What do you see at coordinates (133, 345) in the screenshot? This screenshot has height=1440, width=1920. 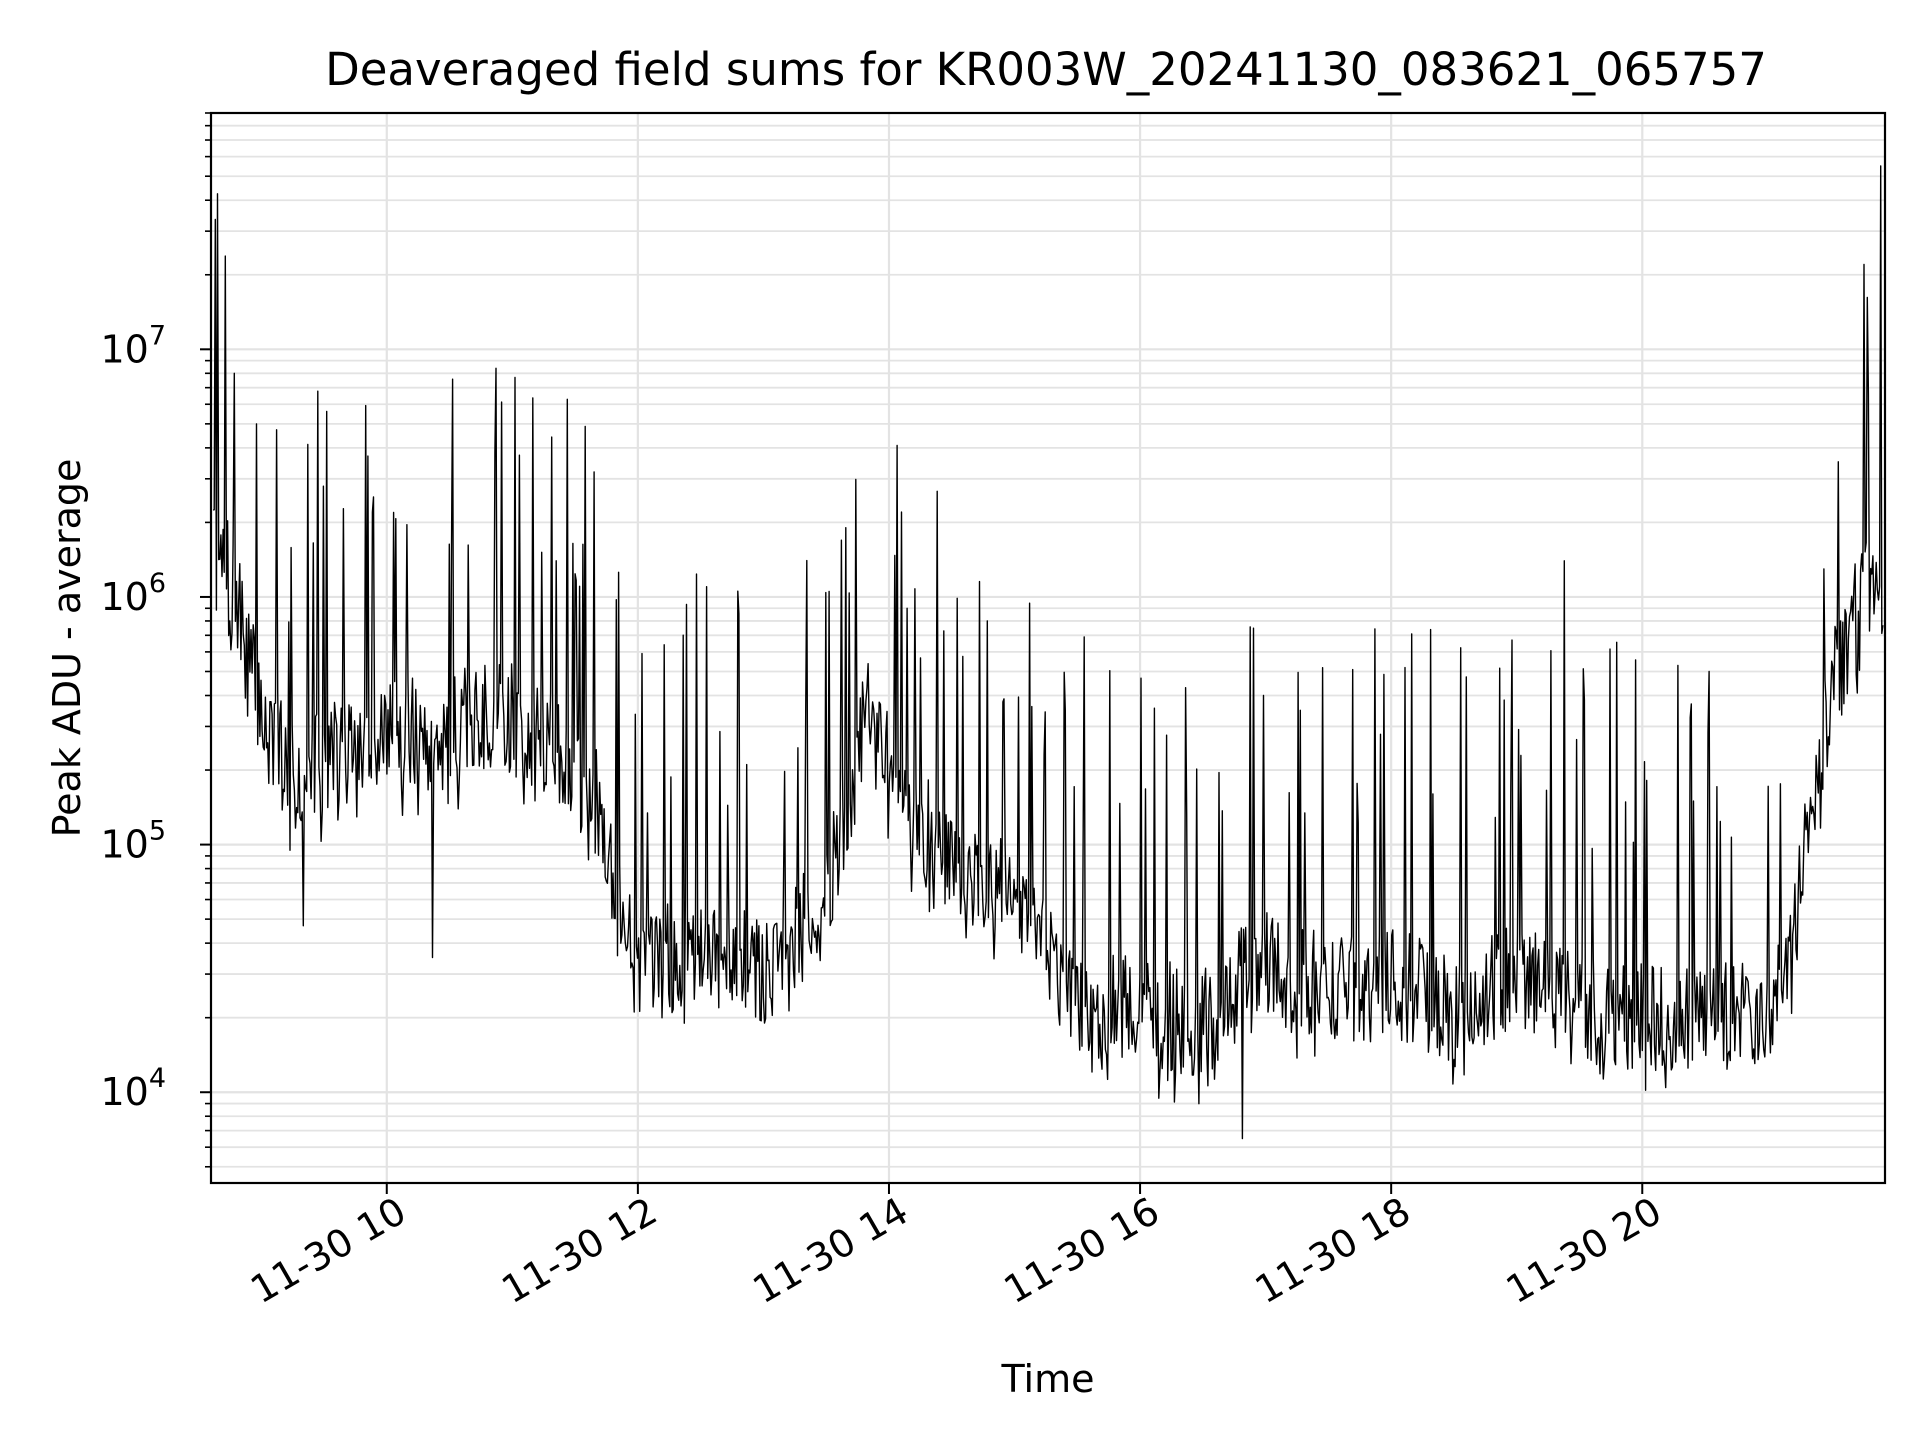 I see `y-tick-label: 10⁷` at bounding box center [133, 345].